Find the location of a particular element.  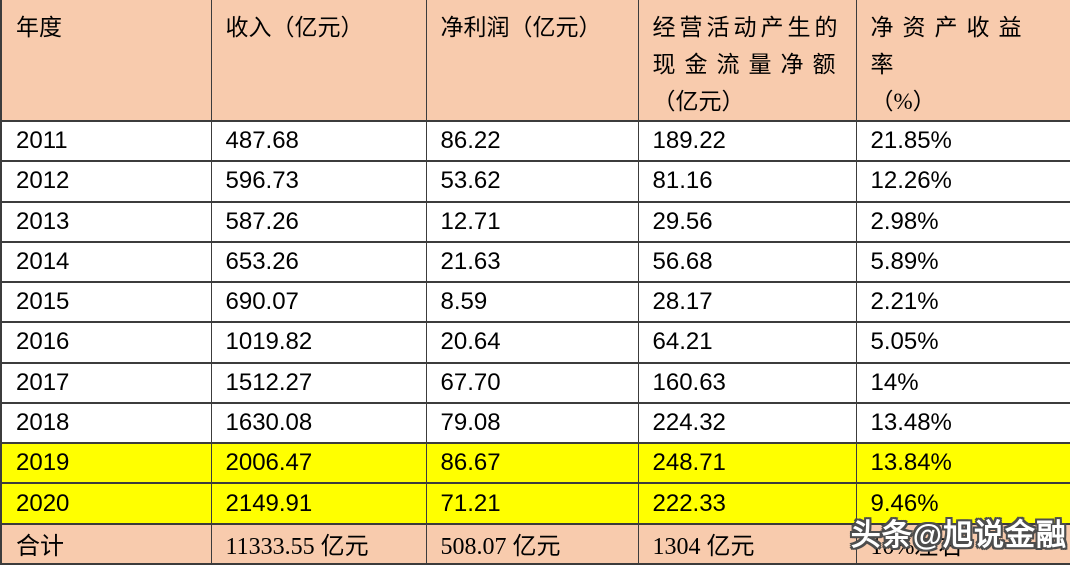

cell-roe: 13.84% is located at coordinates (962, 463).